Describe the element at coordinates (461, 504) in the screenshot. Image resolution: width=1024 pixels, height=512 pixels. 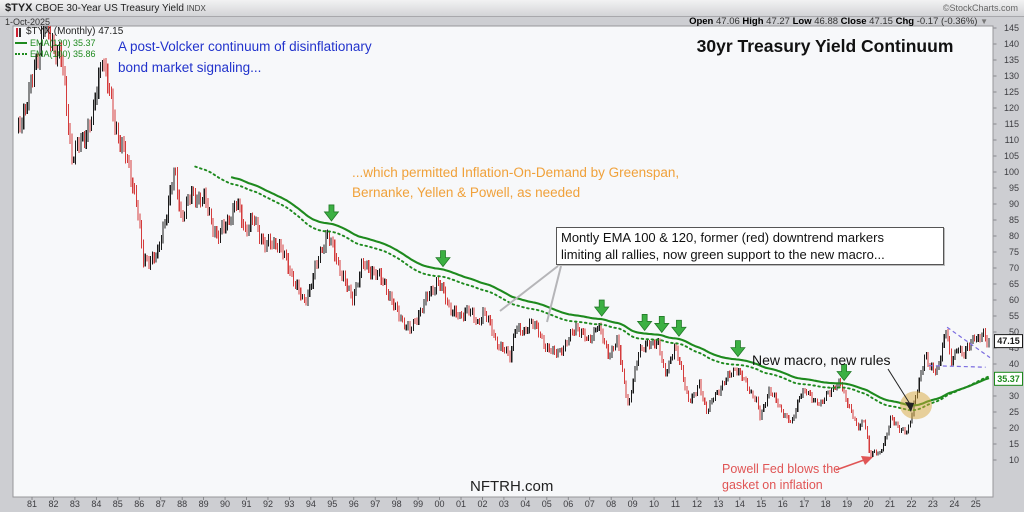
I see `x-axis-tick-label: 01` at that location.